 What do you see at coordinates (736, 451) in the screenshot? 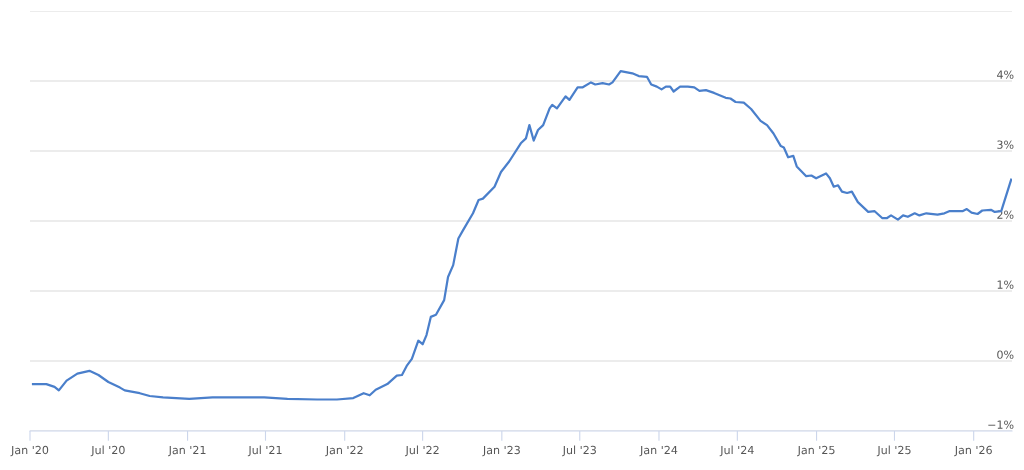
I see `x-tick-label: Jul '24` at bounding box center [736, 451].